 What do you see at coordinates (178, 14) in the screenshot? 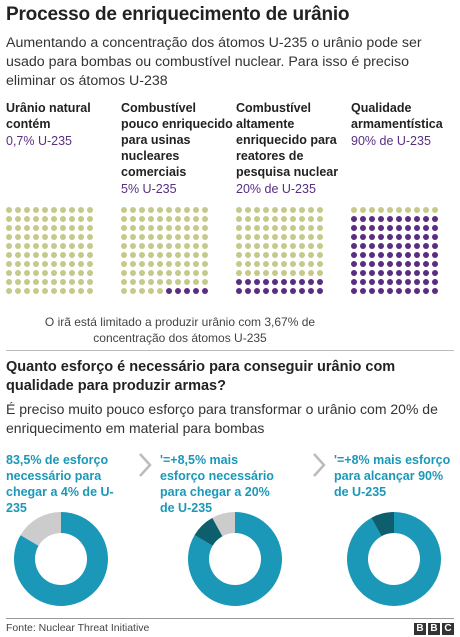
I see `page-title: Processo de enriquecimento de urânio` at bounding box center [178, 14].